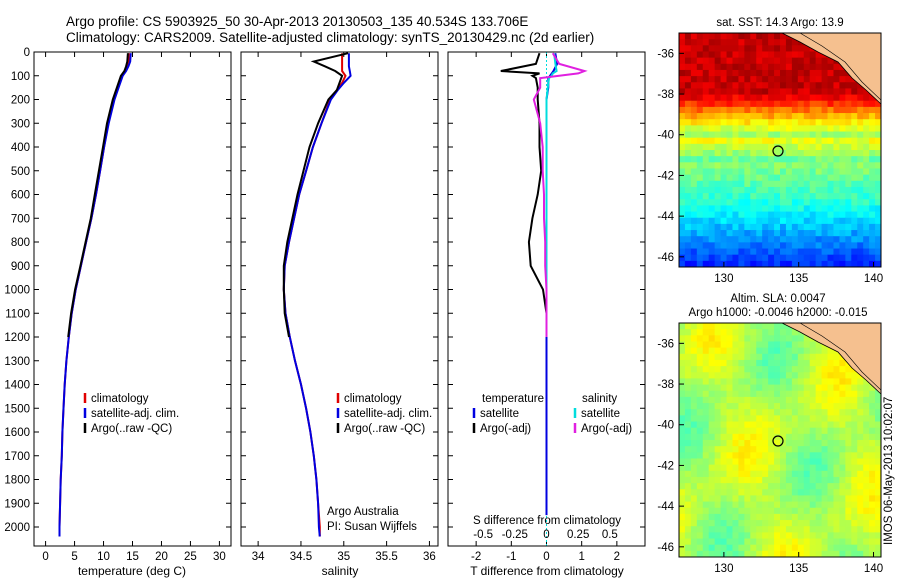 This screenshot has height=580, width=900. I want to click on y-tick-label: 2000, so click(17, 528).